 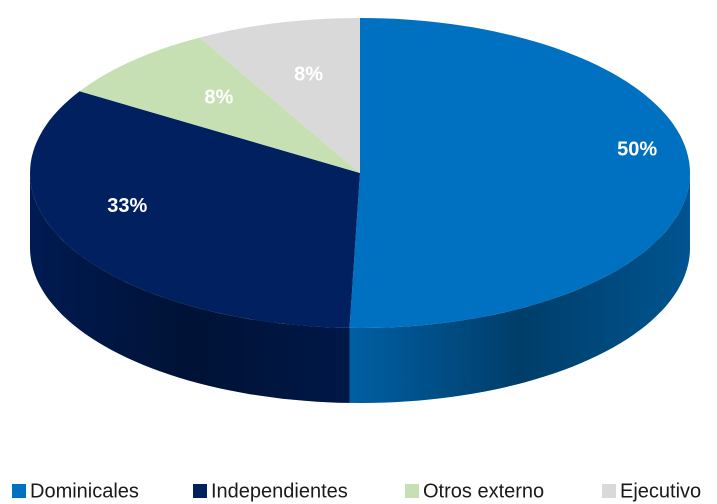 I want to click on legend-label: Dominicales, so click(x=84, y=491).